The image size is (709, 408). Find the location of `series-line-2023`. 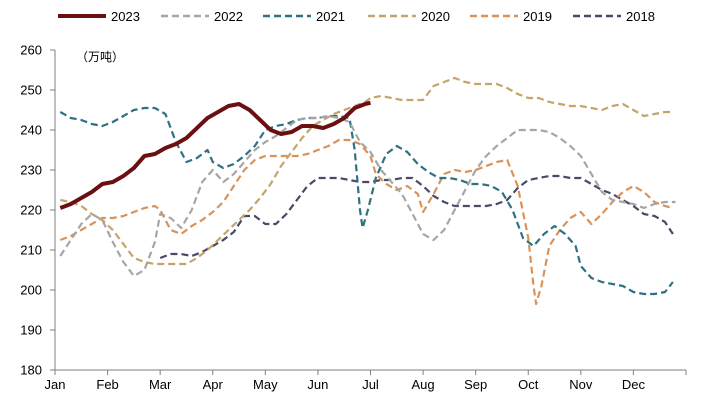

series-line-2023 is located at coordinates (215, 155).